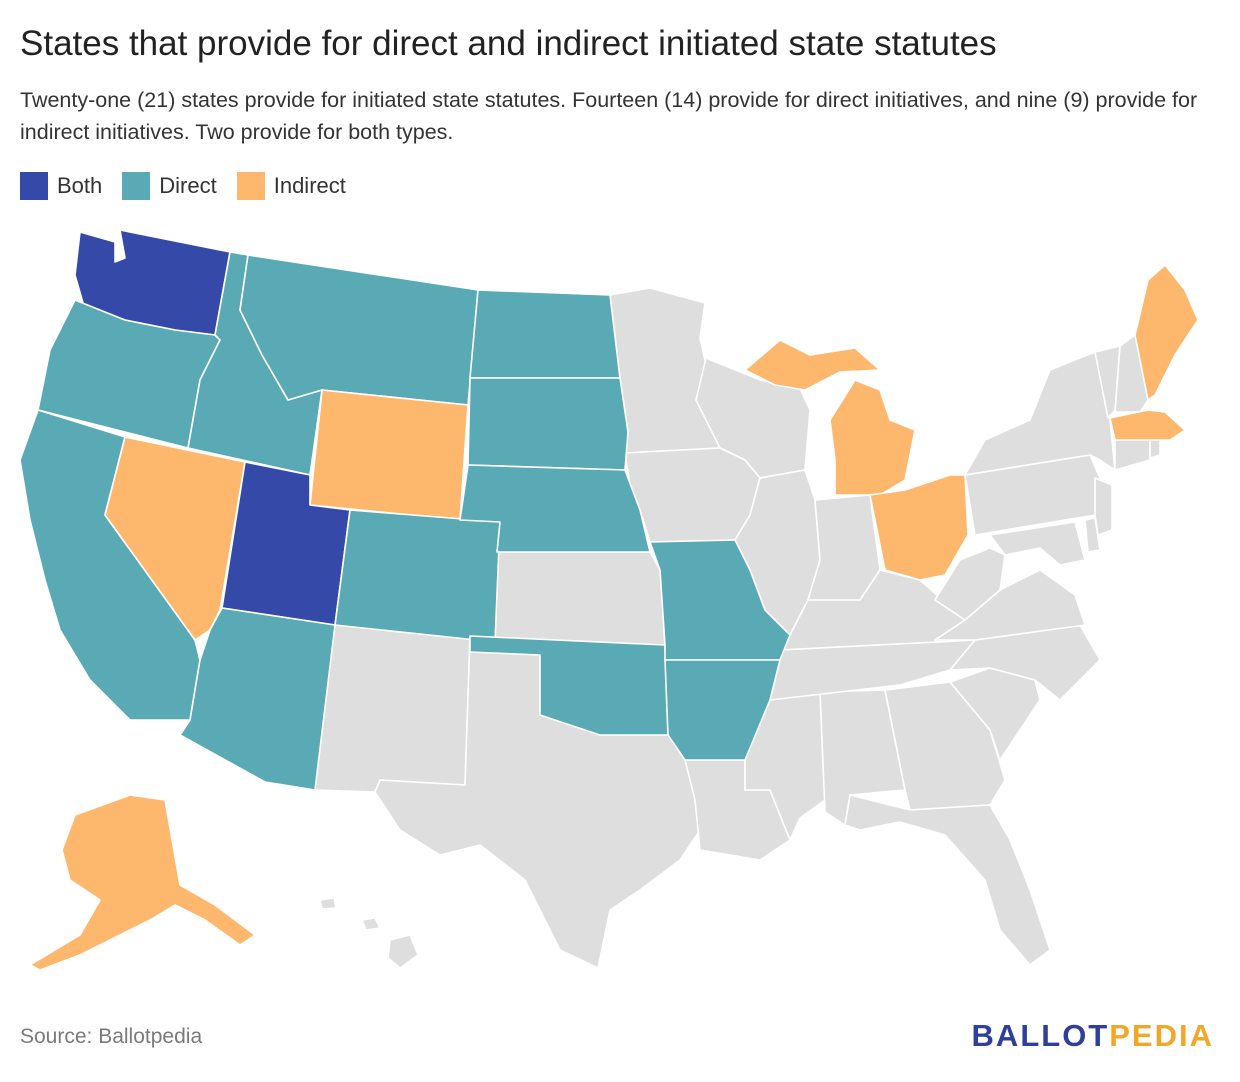 The width and height of the screenshot is (1240, 1082). What do you see at coordinates (371, 924) in the screenshot?
I see `state-hawaii-maui` at bounding box center [371, 924].